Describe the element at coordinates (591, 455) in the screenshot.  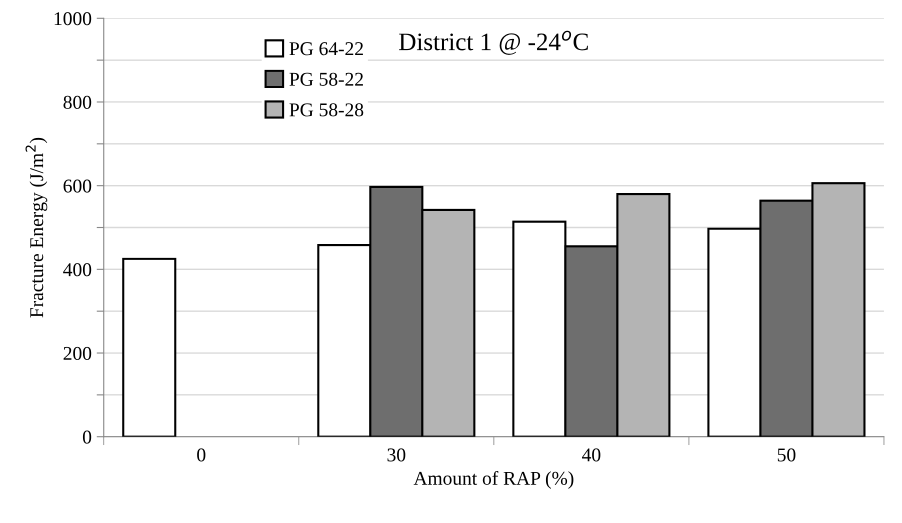
I see `x-tick-label: 40` at that location.